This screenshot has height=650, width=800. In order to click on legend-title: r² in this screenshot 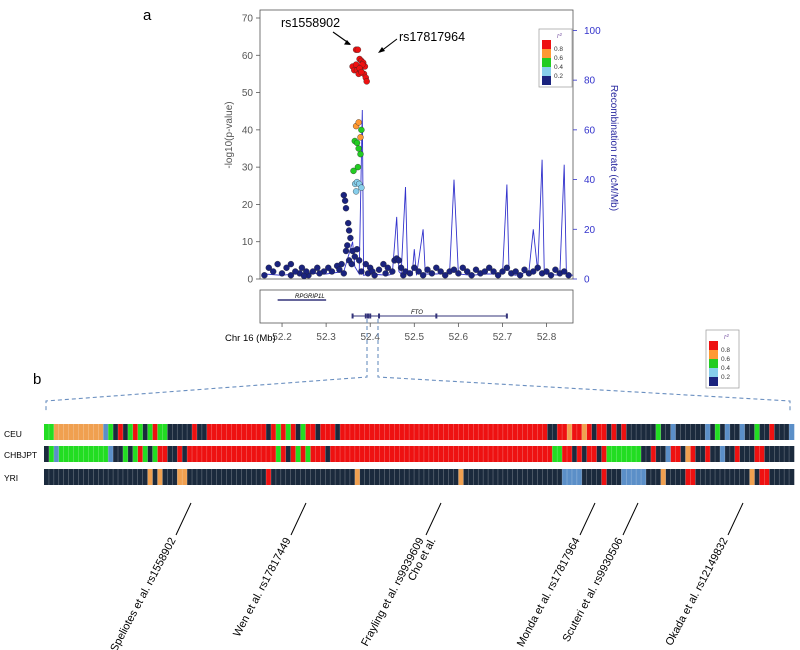, I will do `click(726, 337)`.